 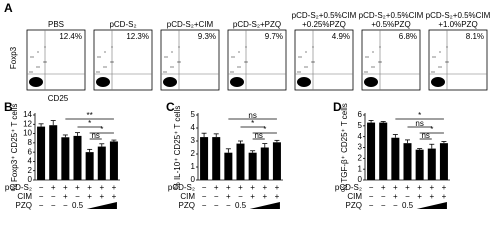 What do you see at coordinates (431, 205) in the screenshot?
I see `dose-triangle` at bounding box center [431, 205].